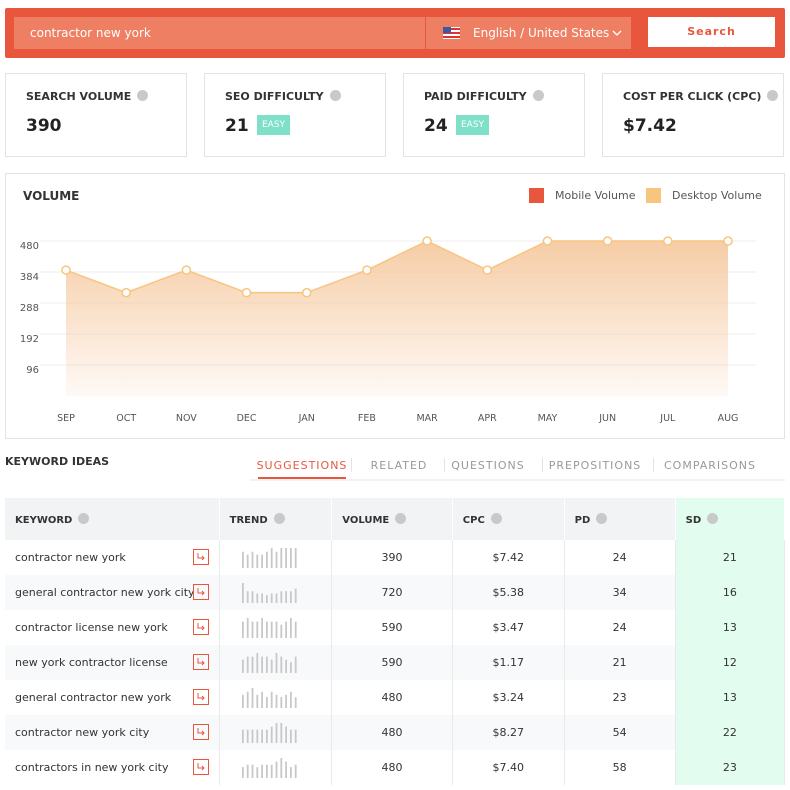  Describe the element at coordinates (248, 520) in the screenshot. I see `column-header-text: TREND` at that location.